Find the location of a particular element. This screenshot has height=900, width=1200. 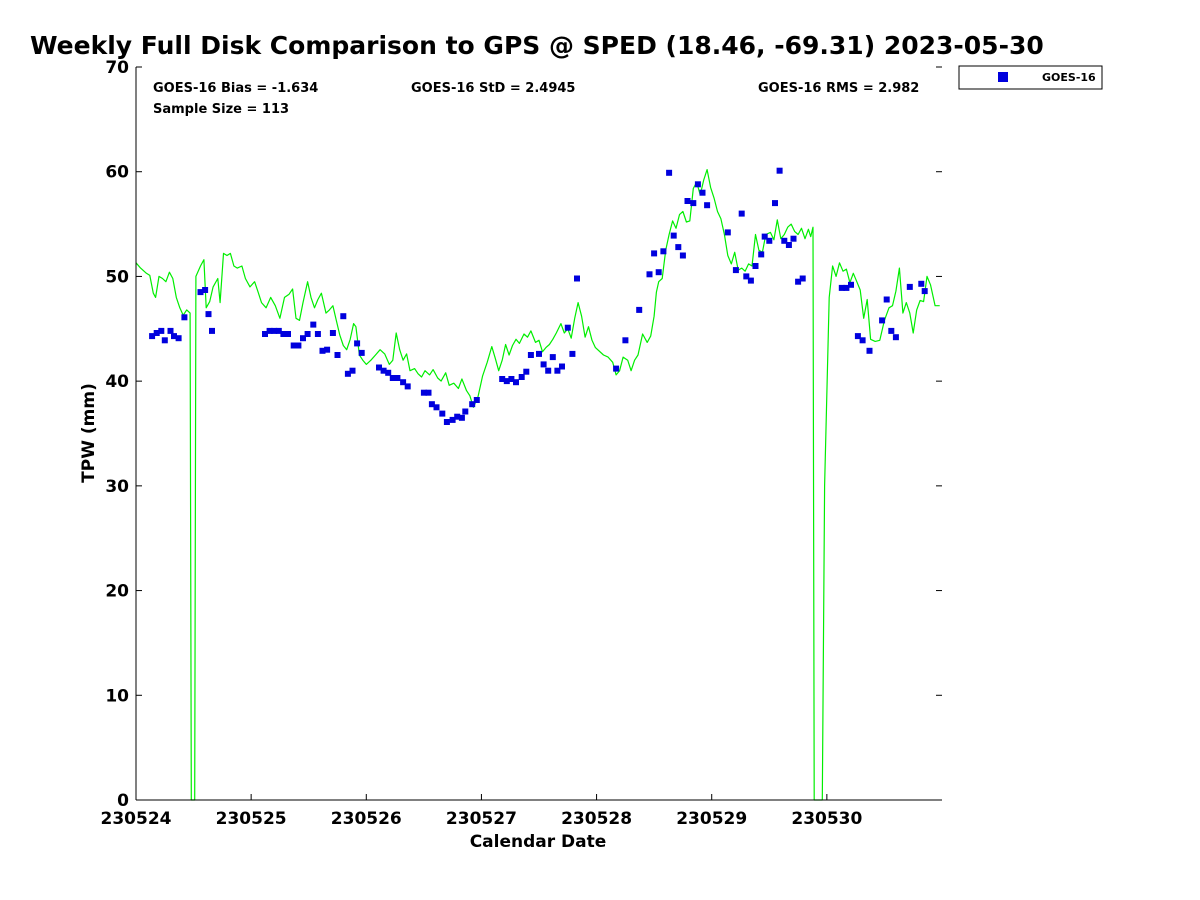

x-axis-label: Calendar Date is located at coordinates (538, 842).